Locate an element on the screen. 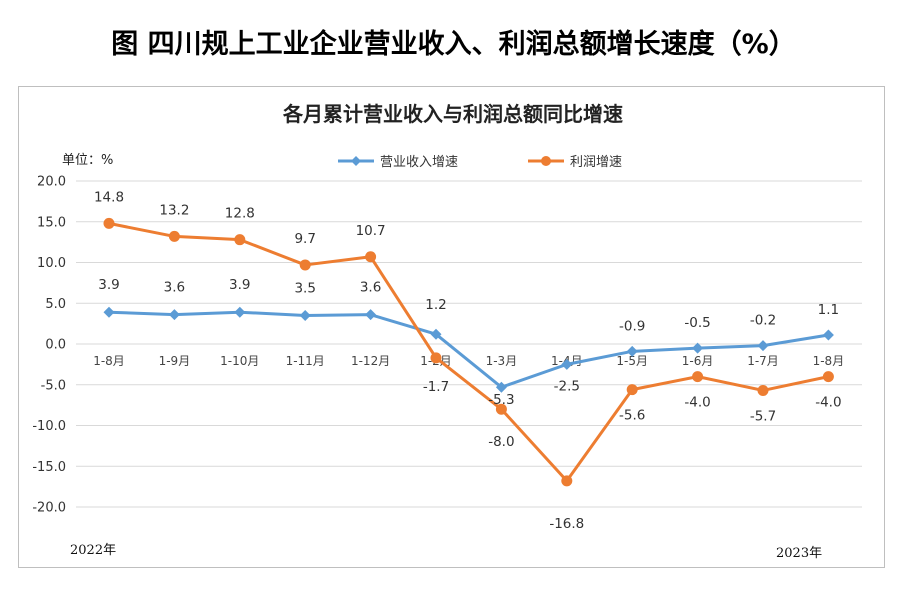 Image resolution: width=907 pixels, height=589 pixels. x-tick-label: 1-9月 is located at coordinates (175, 361).